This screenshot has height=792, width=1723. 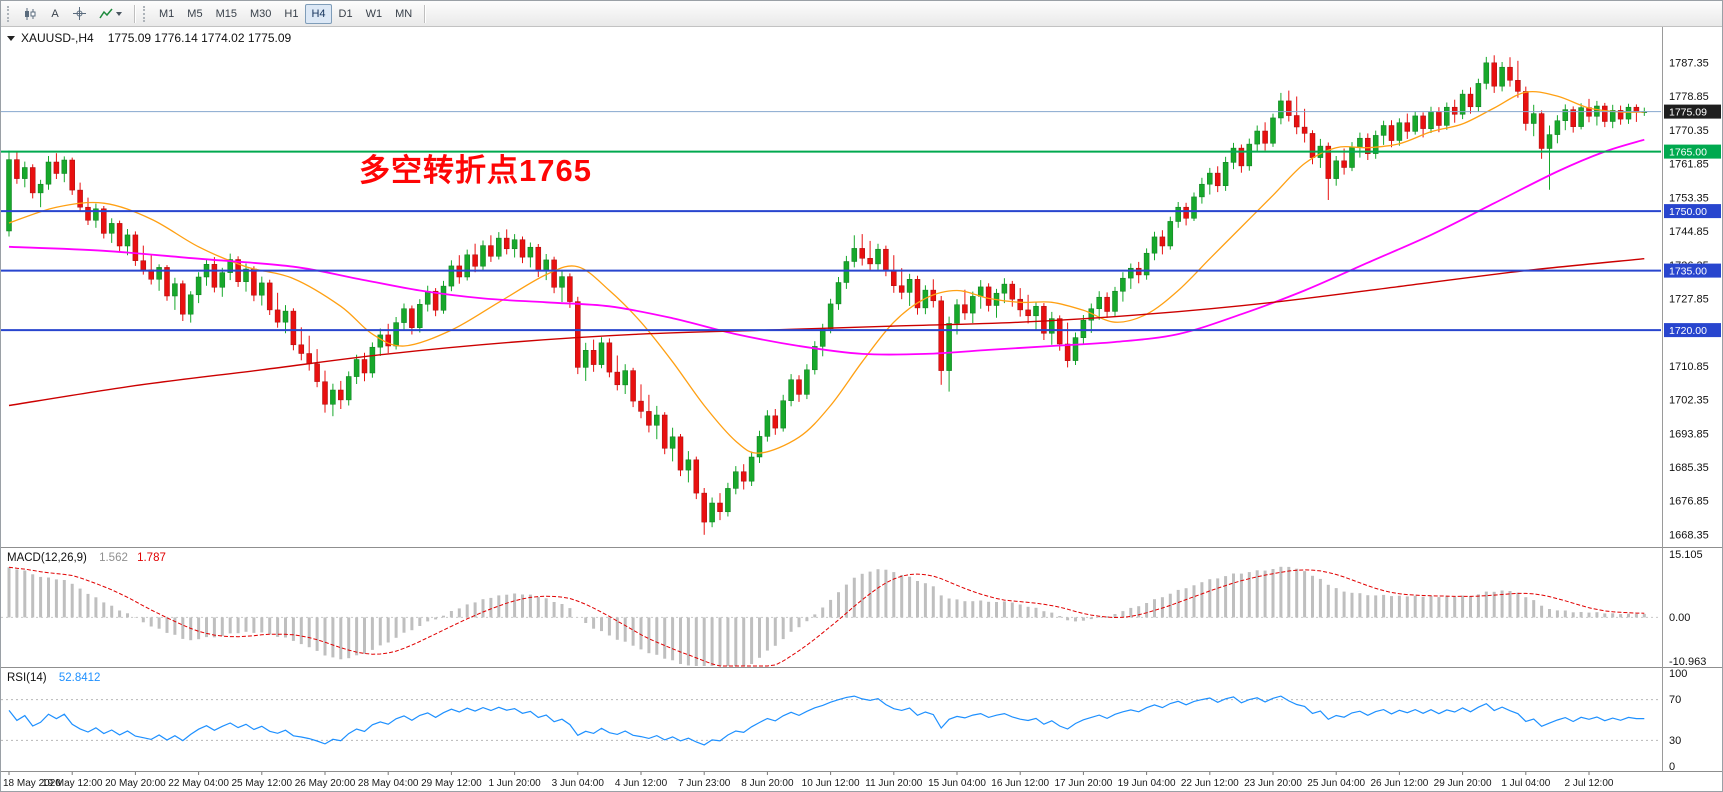 What do you see at coordinates (318, 13) in the screenshot?
I see `timeframe-h4-button: H4` at bounding box center [318, 13].